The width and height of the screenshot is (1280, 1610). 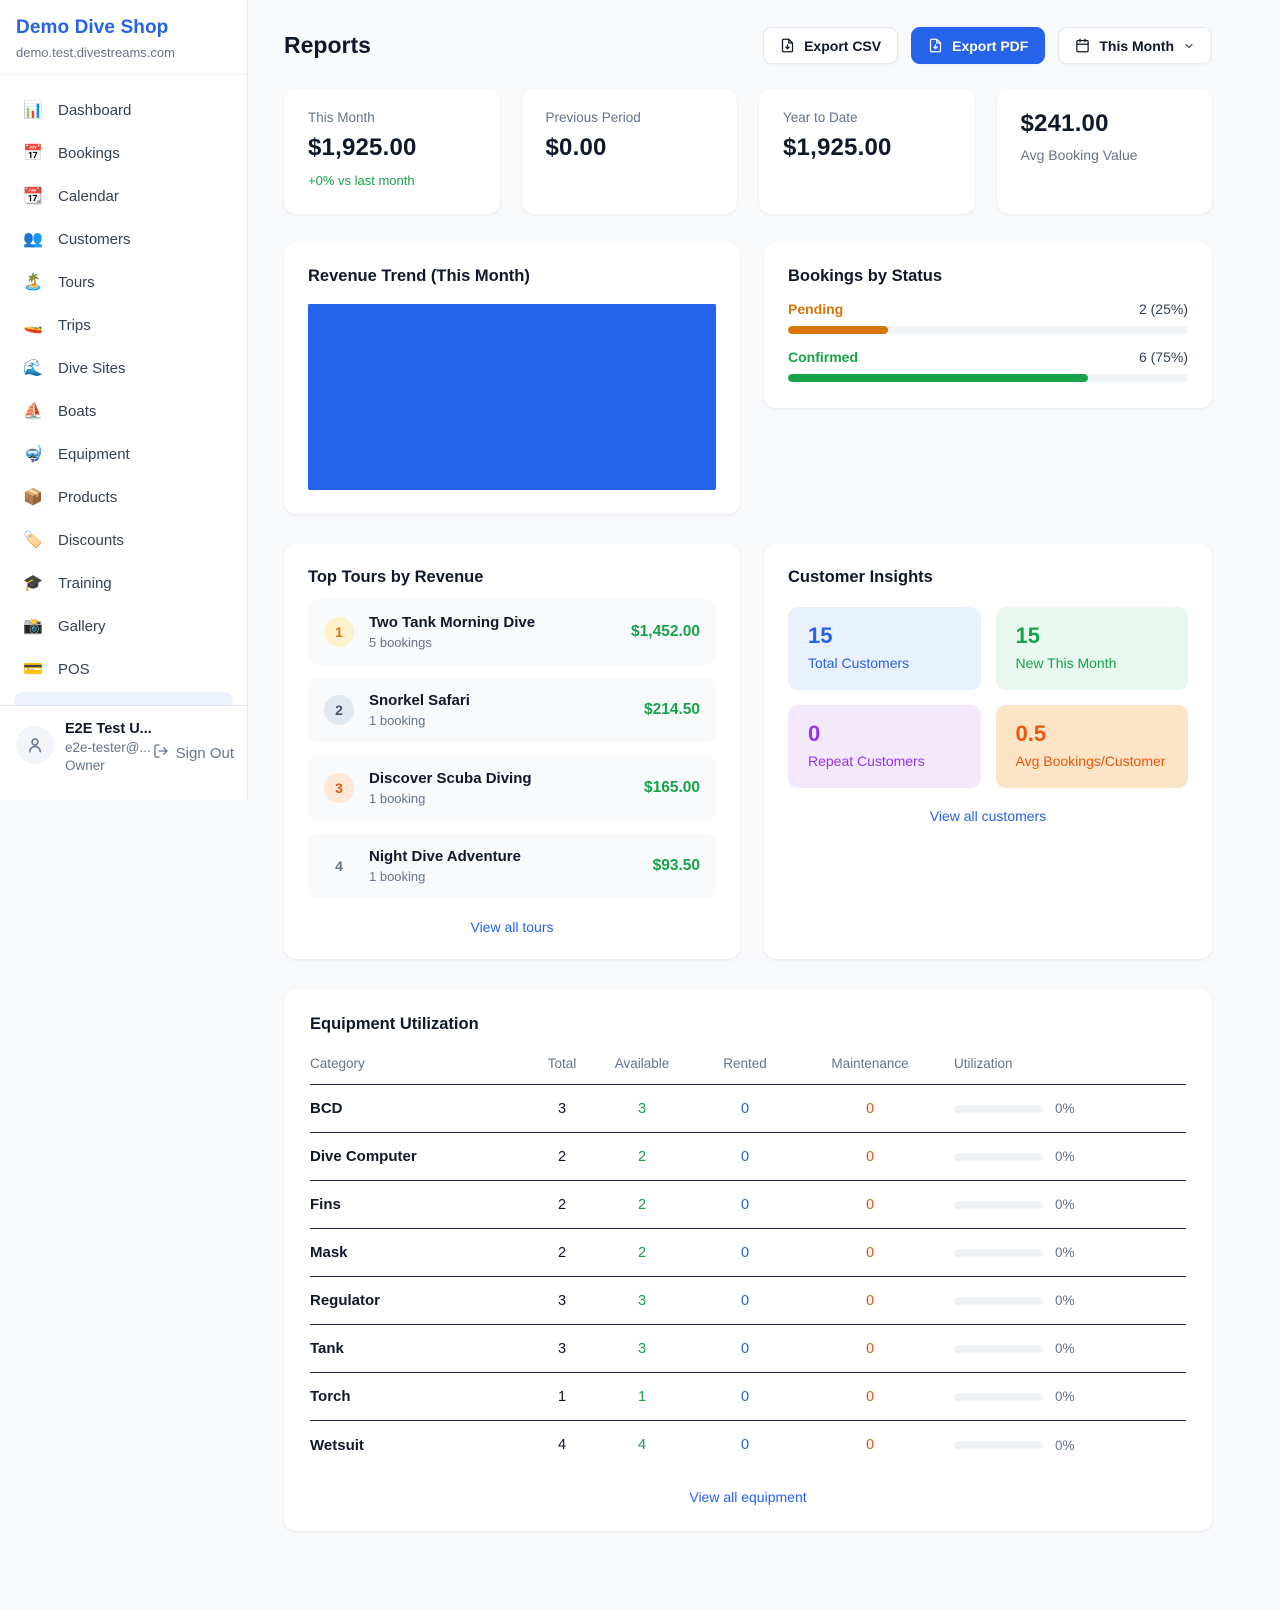 I want to click on view-all-equipment-link: View all equipment, so click(x=748, y=1497).